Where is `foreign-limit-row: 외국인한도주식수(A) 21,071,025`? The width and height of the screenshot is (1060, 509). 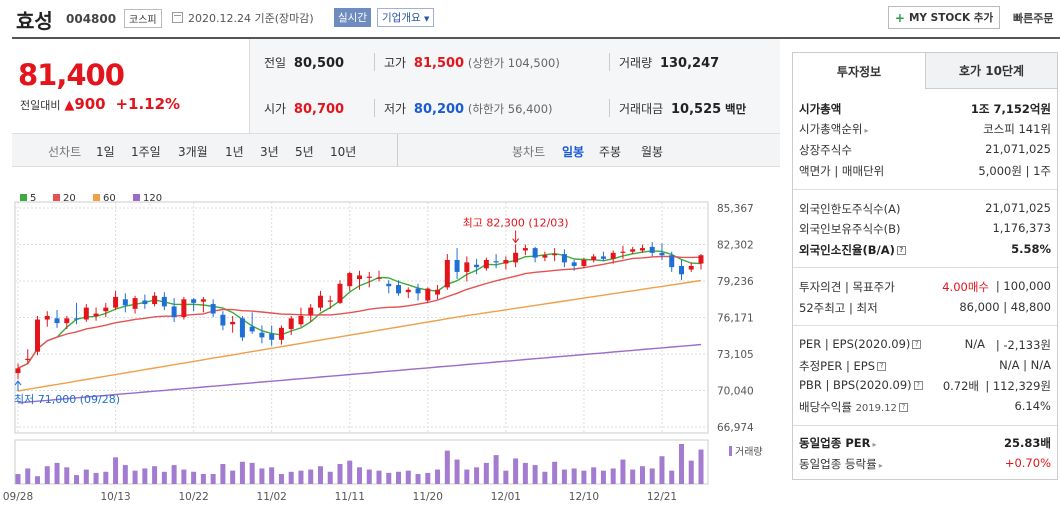 foreign-limit-row: 외국인한도주식수(A) 21,071,025 is located at coordinates (925, 210).